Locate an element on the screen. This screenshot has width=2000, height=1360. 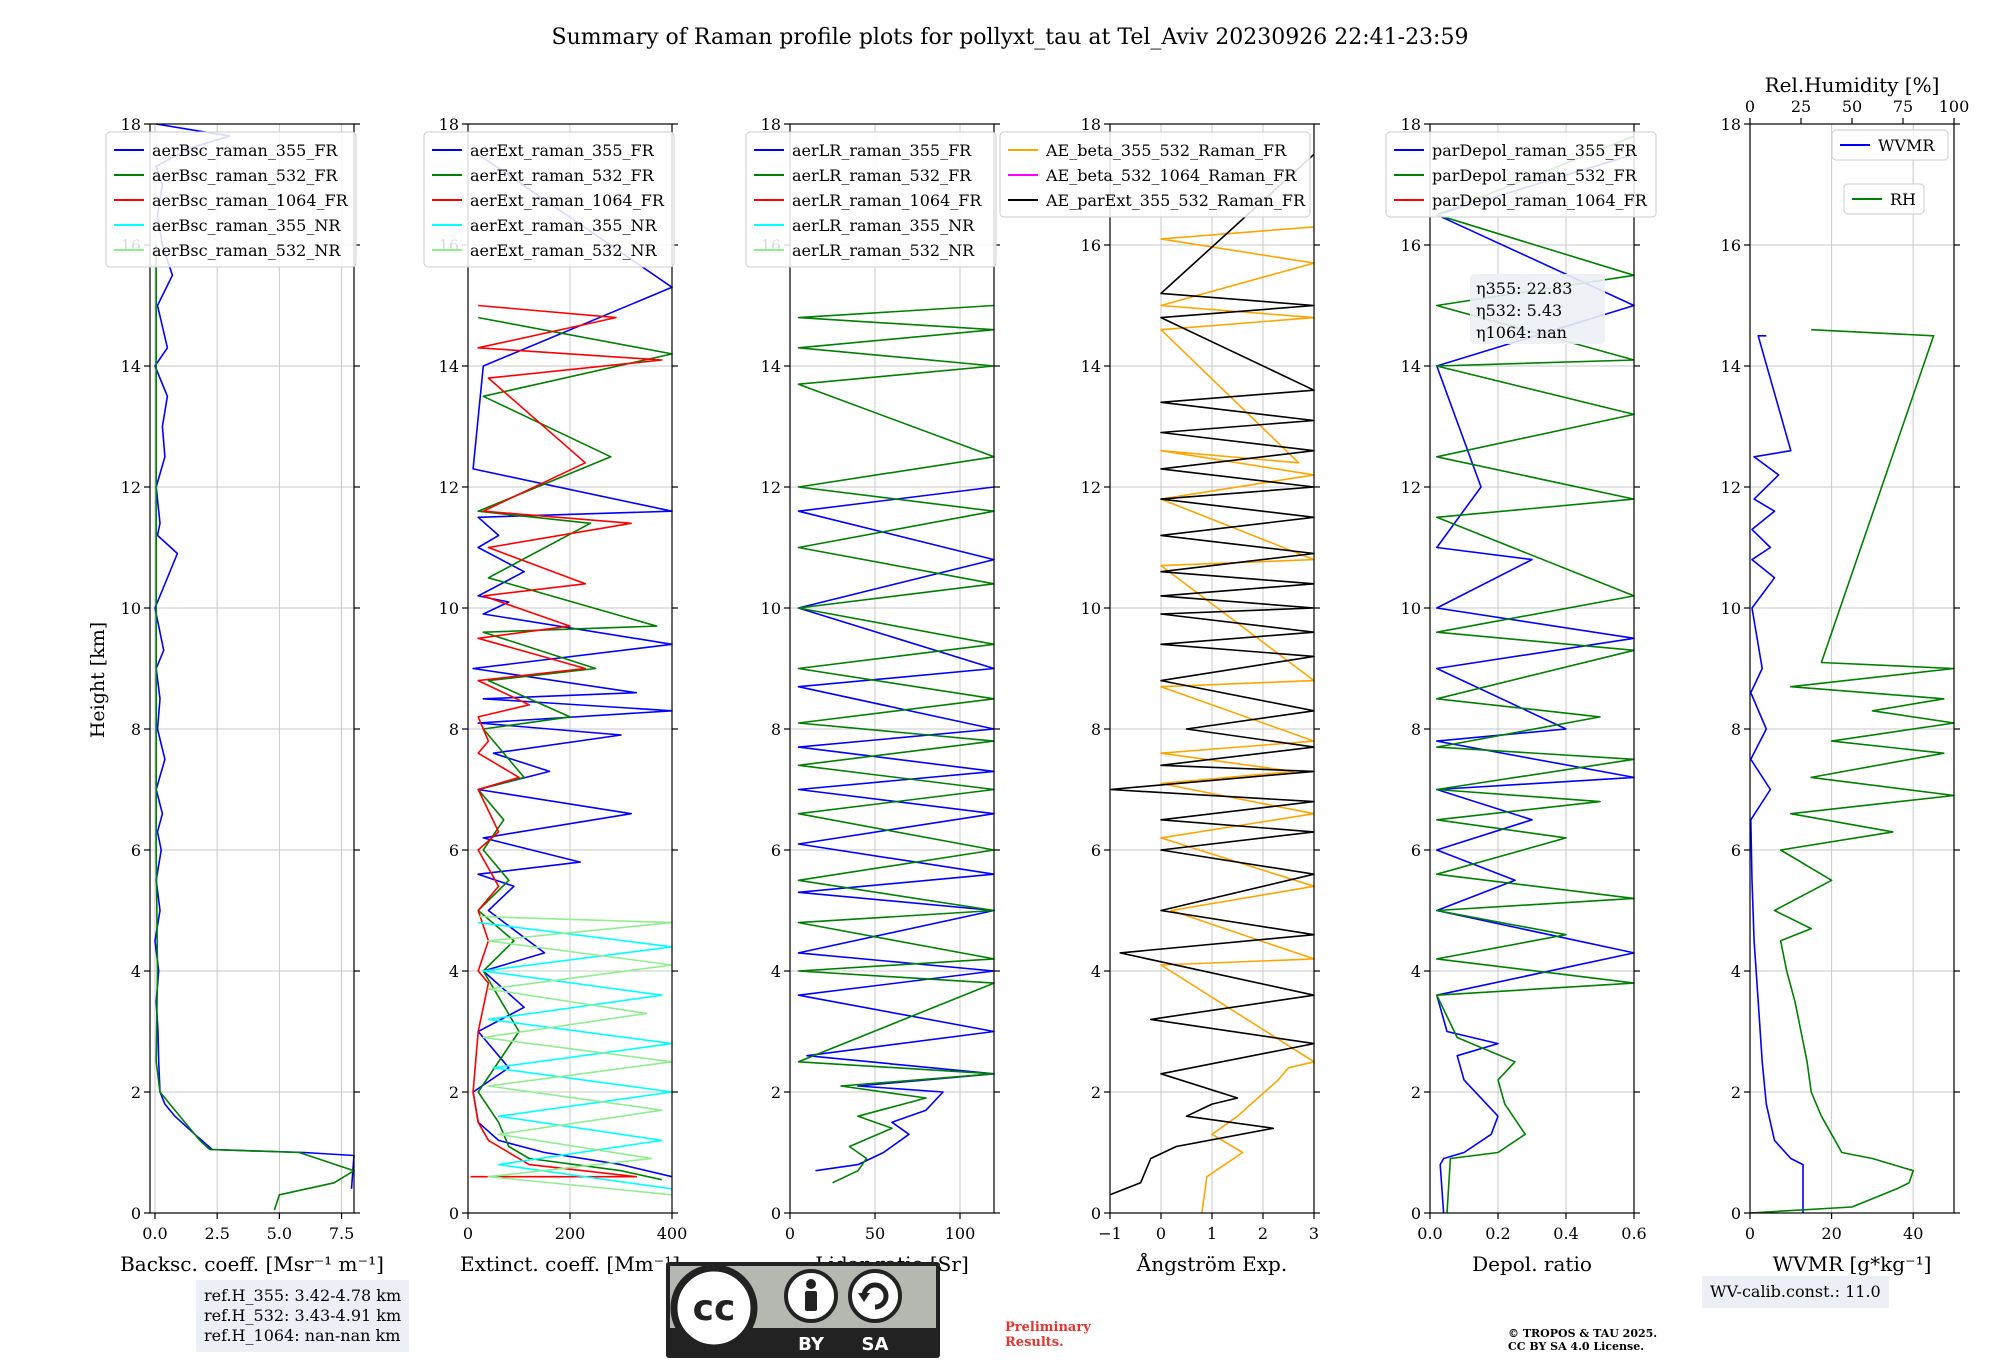
series-AE_parExt_355_532_Raman_FR is located at coordinates (1212, 674).